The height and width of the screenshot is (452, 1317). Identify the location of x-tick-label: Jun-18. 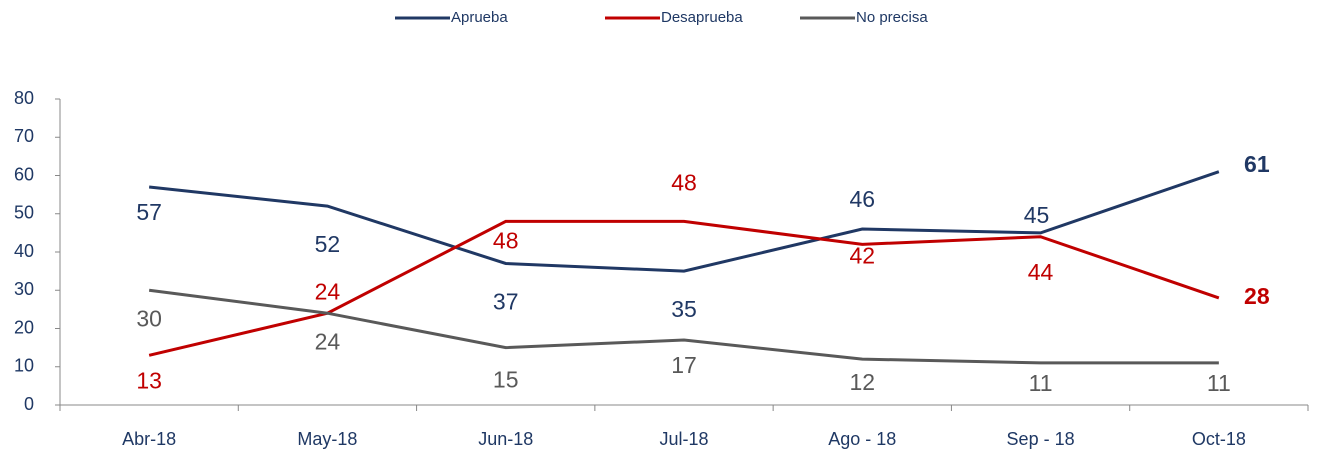
(505, 439).